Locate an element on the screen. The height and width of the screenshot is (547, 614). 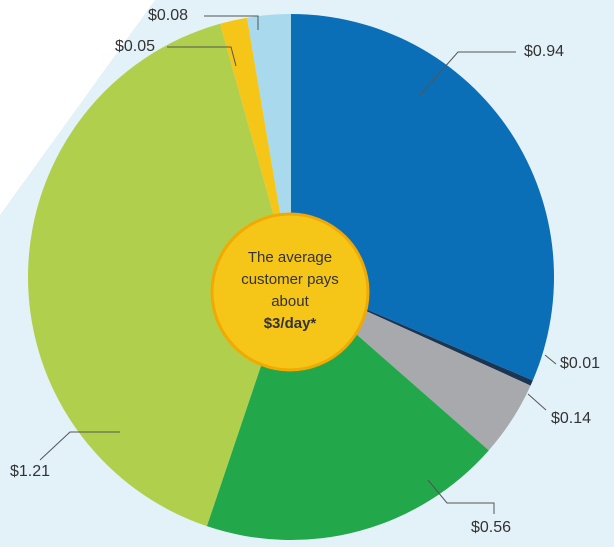
center-badge: The average customer pays about $3/day* is located at coordinates (290, 292).